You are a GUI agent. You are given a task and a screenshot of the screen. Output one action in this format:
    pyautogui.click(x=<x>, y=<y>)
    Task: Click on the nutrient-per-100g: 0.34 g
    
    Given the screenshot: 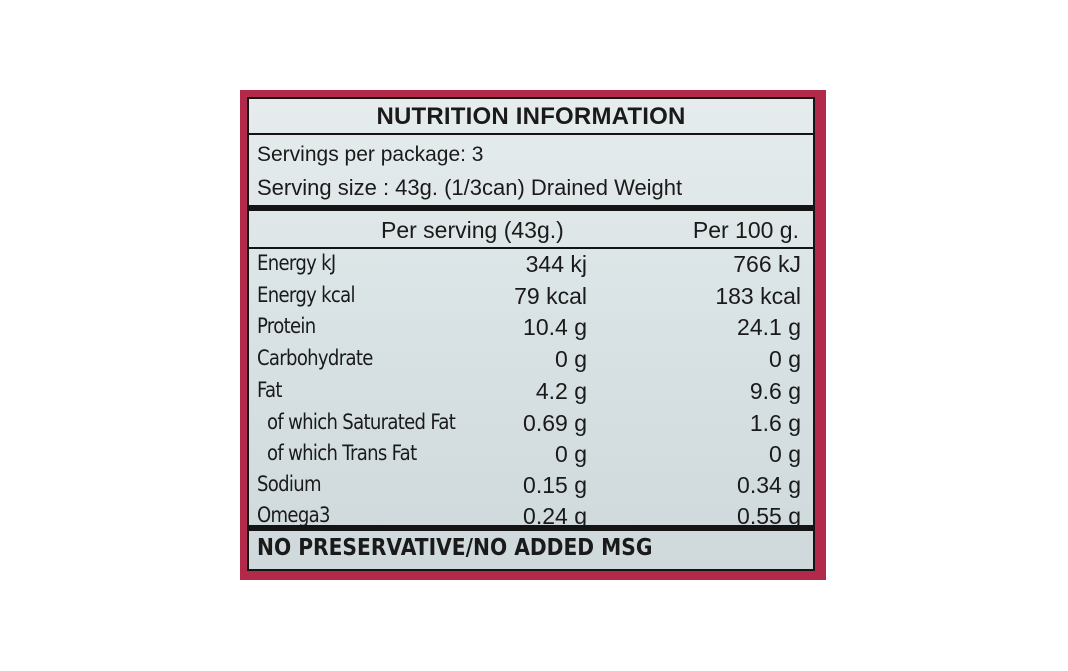 What is the action you would take?
    pyautogui.click(x=769, y=485)
    